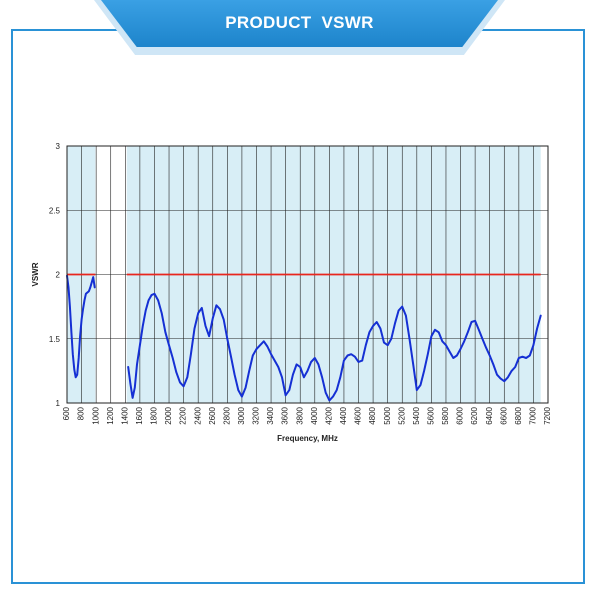 This screenshot has width=600, height=600. I want to click on x-tick-label: 1200, so click(110, 415).